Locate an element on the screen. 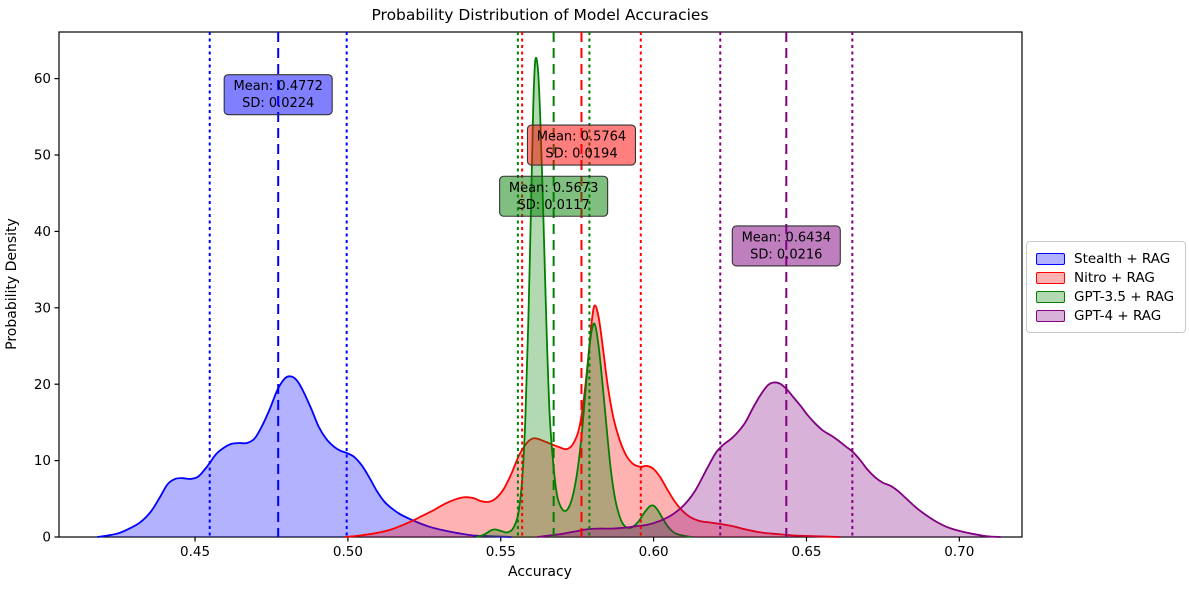 Image resolution: width=1189 pixels, height=590 pixels. legend-item-gpt-3-5-rag: GPT-3.5 + RAG is located at coordinates (1105, 296).